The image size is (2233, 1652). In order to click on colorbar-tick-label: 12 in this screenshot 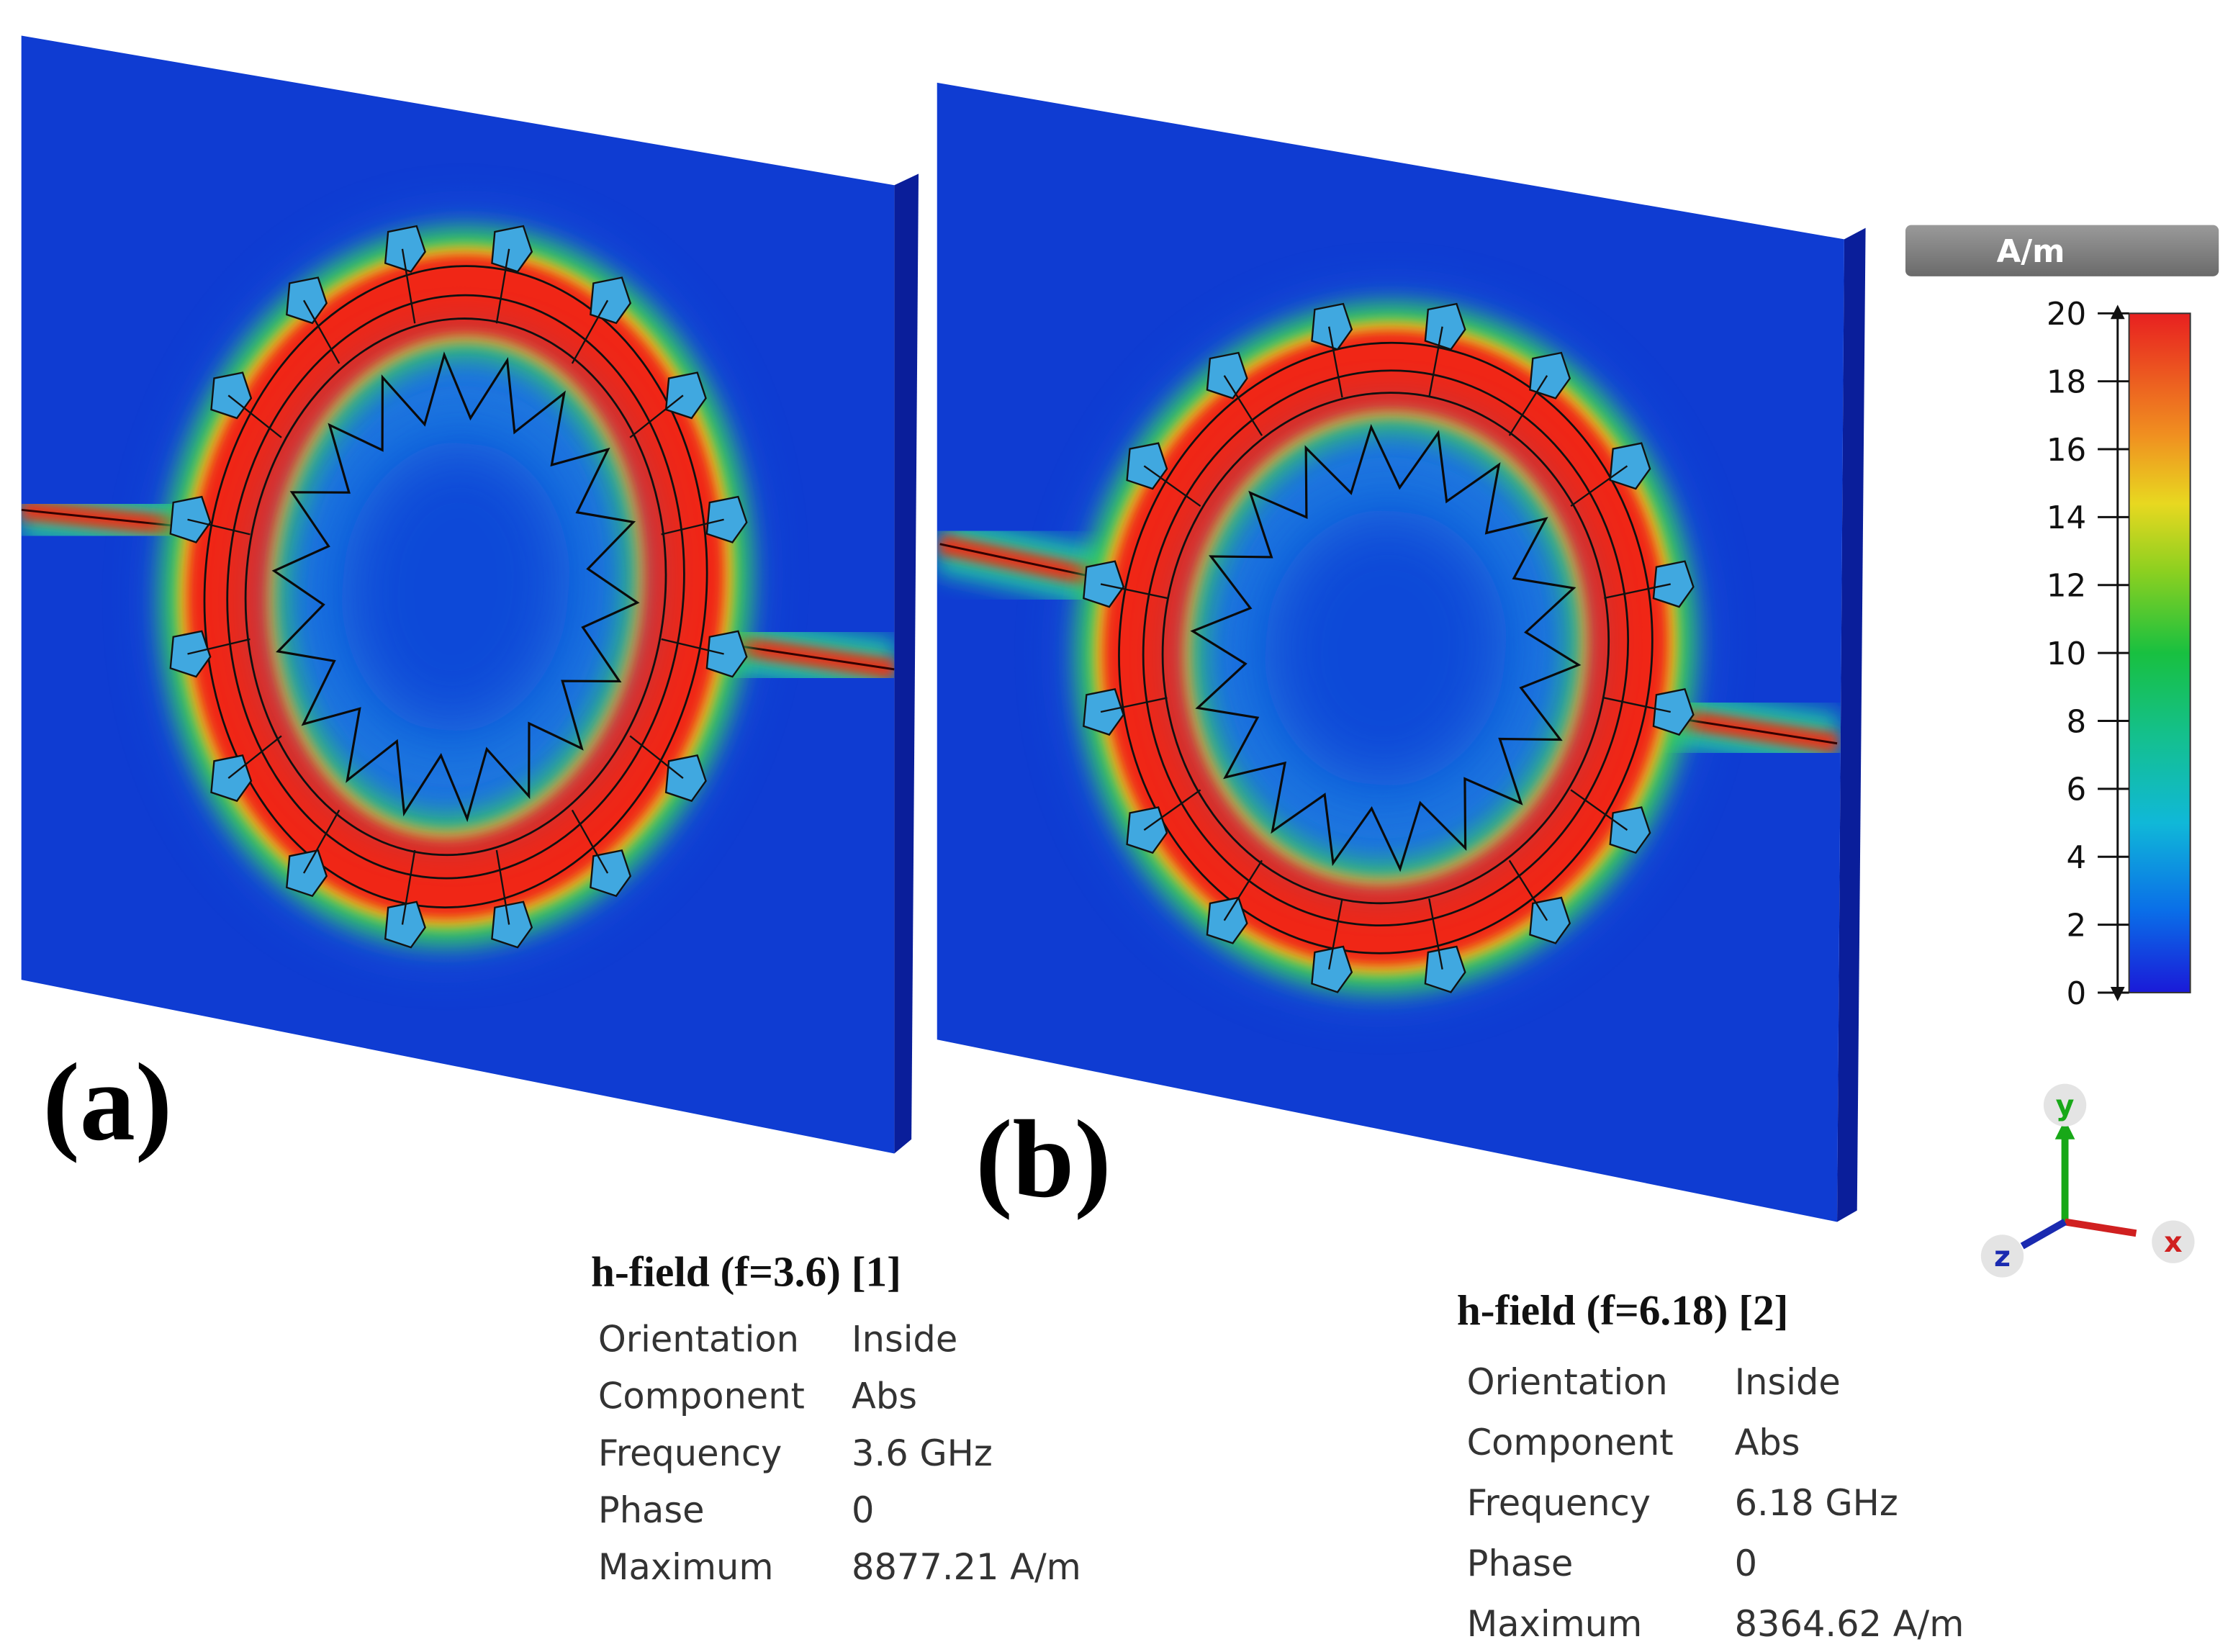, I will do `click(2066, 587)`.